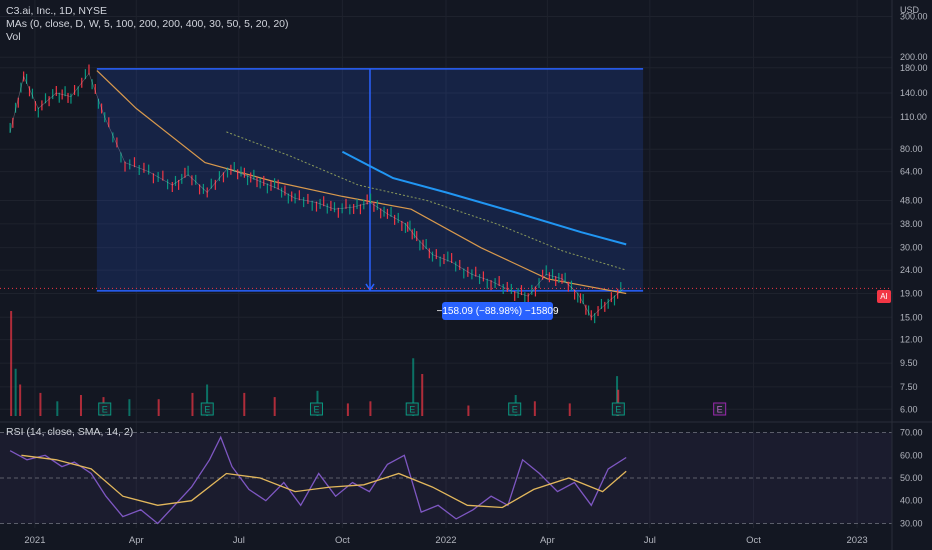  I want to click on volume-legend: Vol, so click(13, 37).